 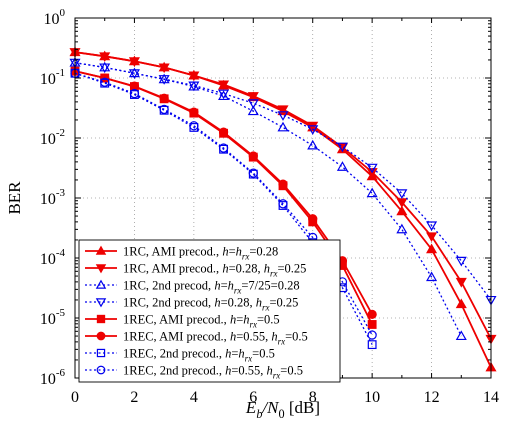 I want to click on legend-label: 1REC, AMI precod., h=hrx=0.5, so click(x=201, y=321).